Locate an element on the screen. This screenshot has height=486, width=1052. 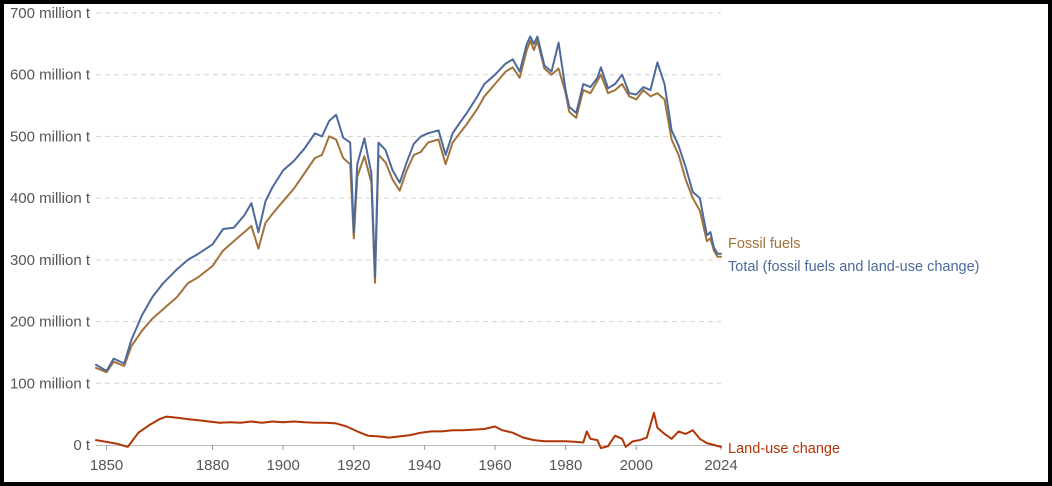
x-tick-label: 1980 is located at coordinates (565, 465).